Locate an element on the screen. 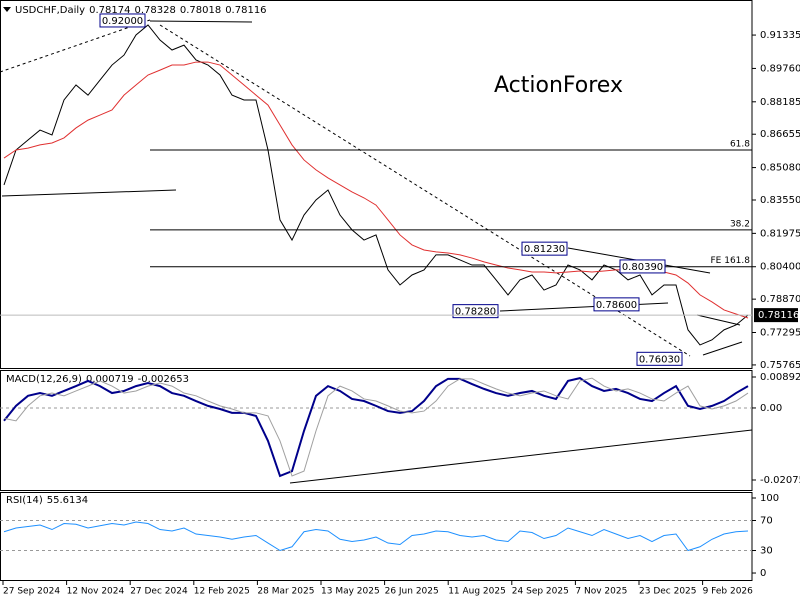 Image resolution: width=800 pixels, height=600 pixels. y-tick-label: 0.85080 is located at coordinates (780, 168).